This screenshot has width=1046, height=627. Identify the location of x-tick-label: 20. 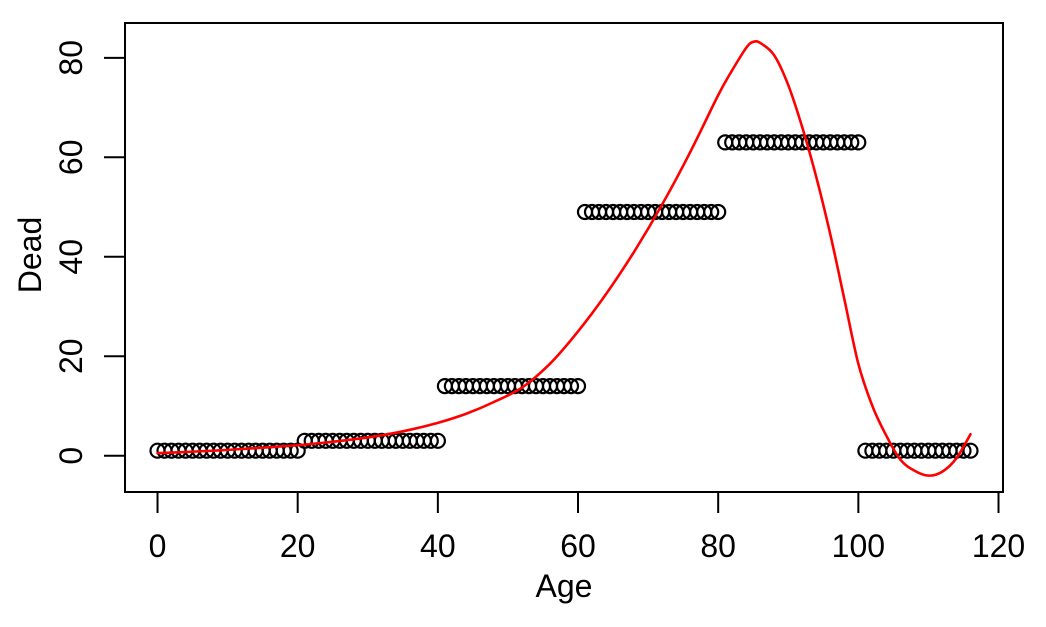
(298, 546).